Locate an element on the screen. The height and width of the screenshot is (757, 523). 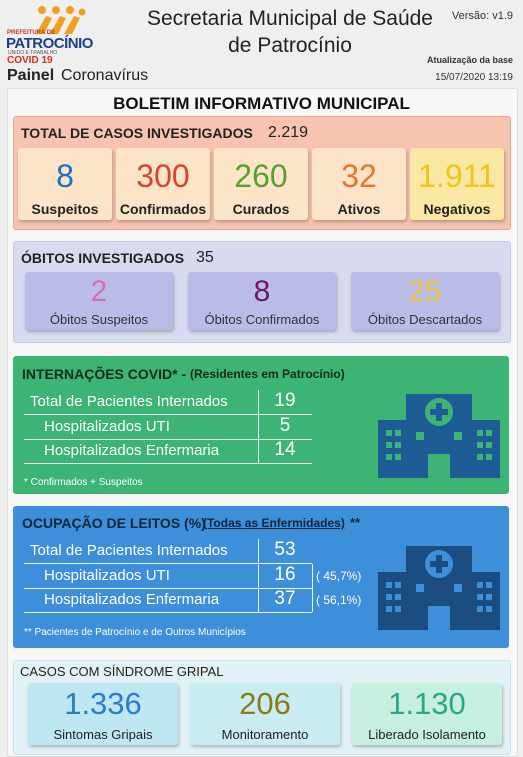
version: Versão: v1.9 is located at coordinates (482, 16).